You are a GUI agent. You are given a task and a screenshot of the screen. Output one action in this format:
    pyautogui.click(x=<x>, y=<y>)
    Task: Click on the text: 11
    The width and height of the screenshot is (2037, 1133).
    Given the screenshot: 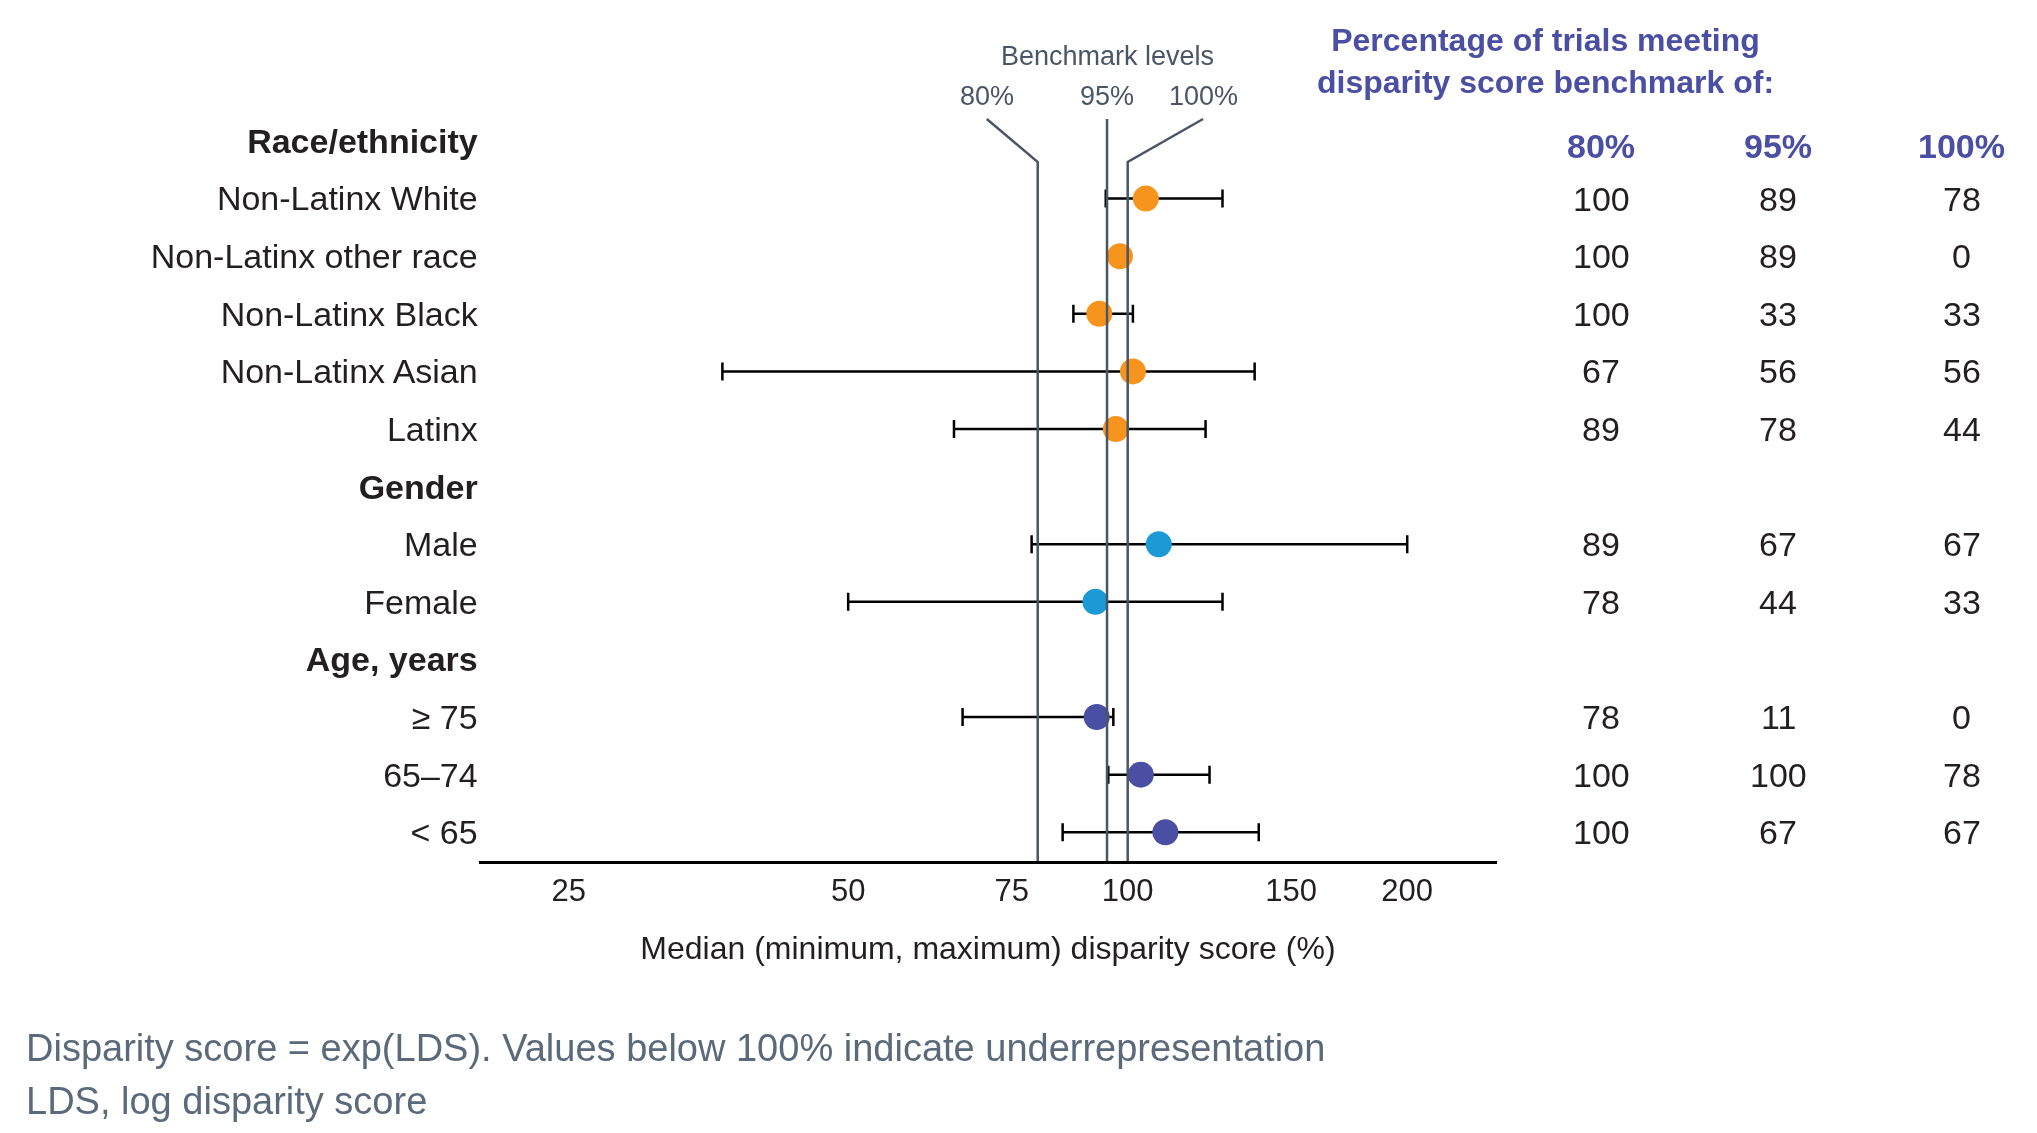 What is the action you would take?
    pyautogui.click(x=1779, y=717)
    